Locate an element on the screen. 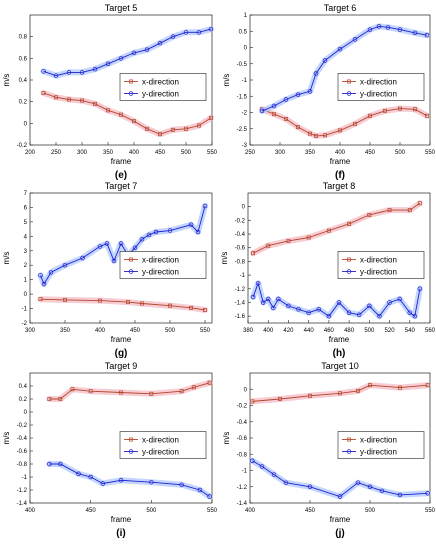  y-tick-label: -0.8 is located at coordinates (240, 262).